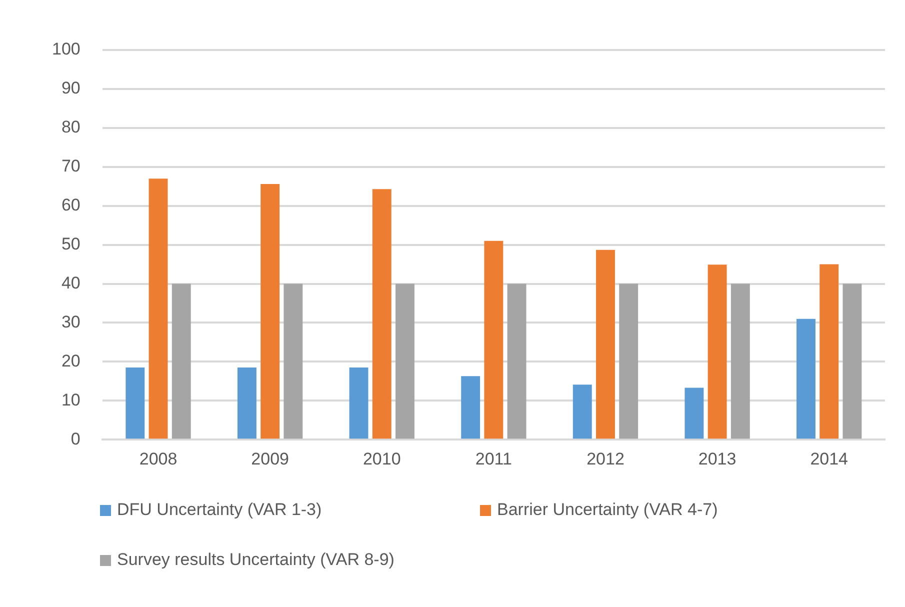  I want to click on y-tick-label: 20, so click(70, 360).